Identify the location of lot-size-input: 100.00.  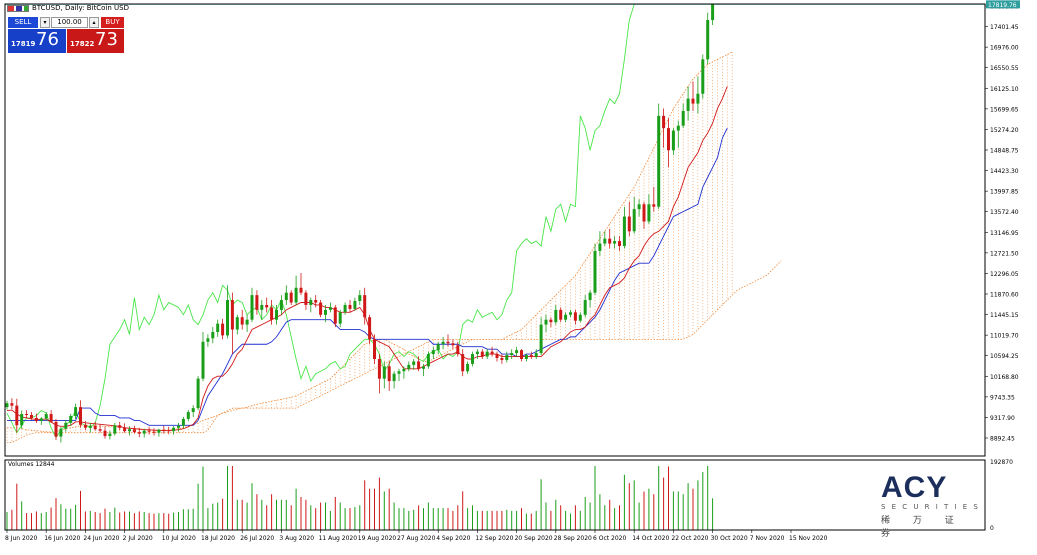
(69, 22).